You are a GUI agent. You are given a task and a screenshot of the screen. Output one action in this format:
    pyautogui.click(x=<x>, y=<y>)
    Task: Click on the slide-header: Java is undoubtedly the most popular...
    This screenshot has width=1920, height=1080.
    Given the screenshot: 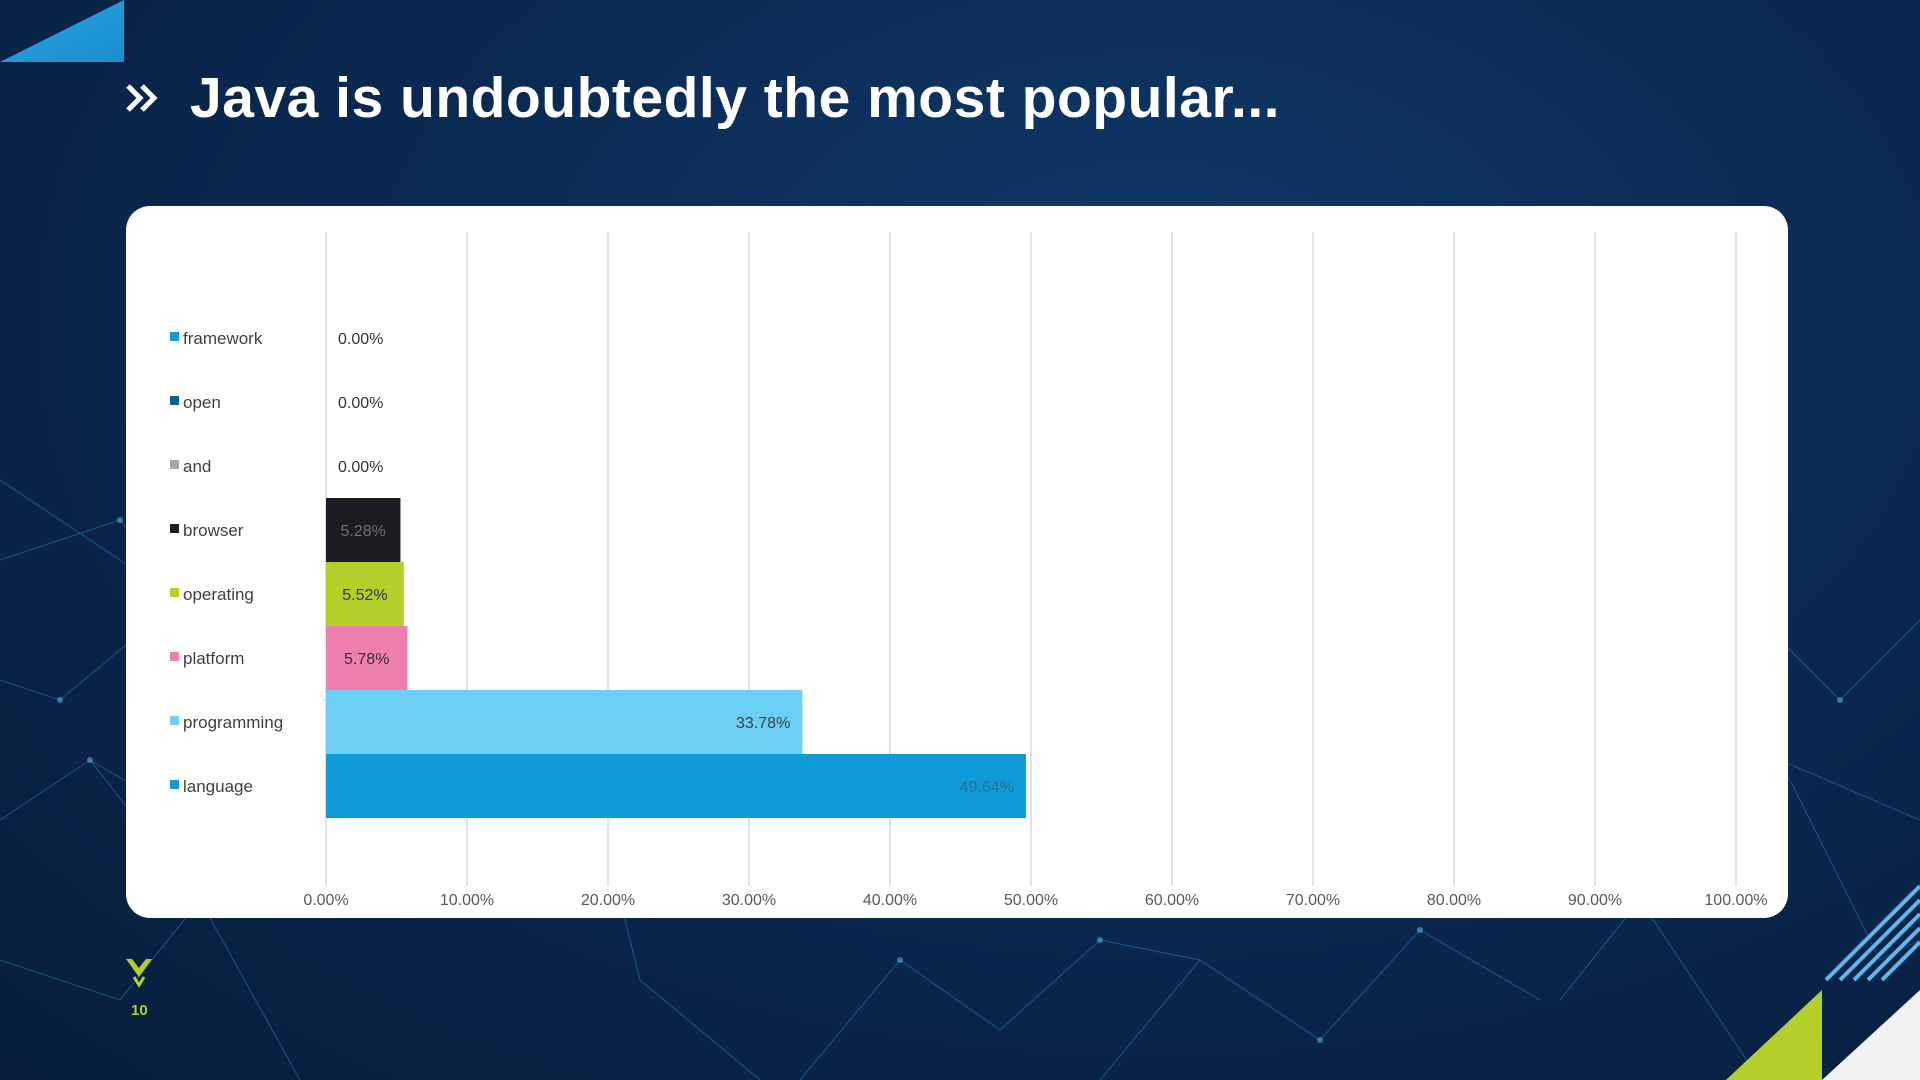 What is the action you would take?
    pyautogui.click(x=702, y=98)
    